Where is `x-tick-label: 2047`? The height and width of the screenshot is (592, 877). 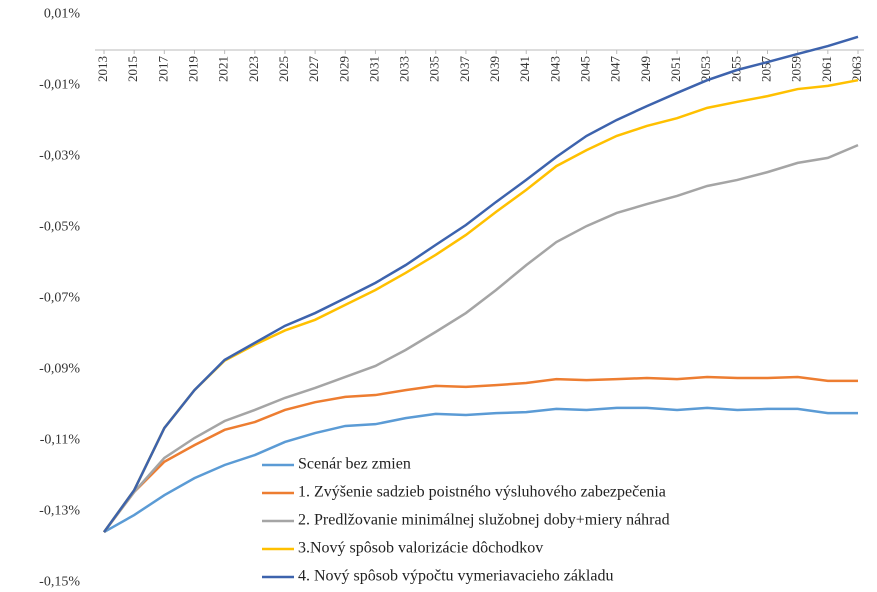 x-tick-label: 2047 is located at coordinates (615, 69).